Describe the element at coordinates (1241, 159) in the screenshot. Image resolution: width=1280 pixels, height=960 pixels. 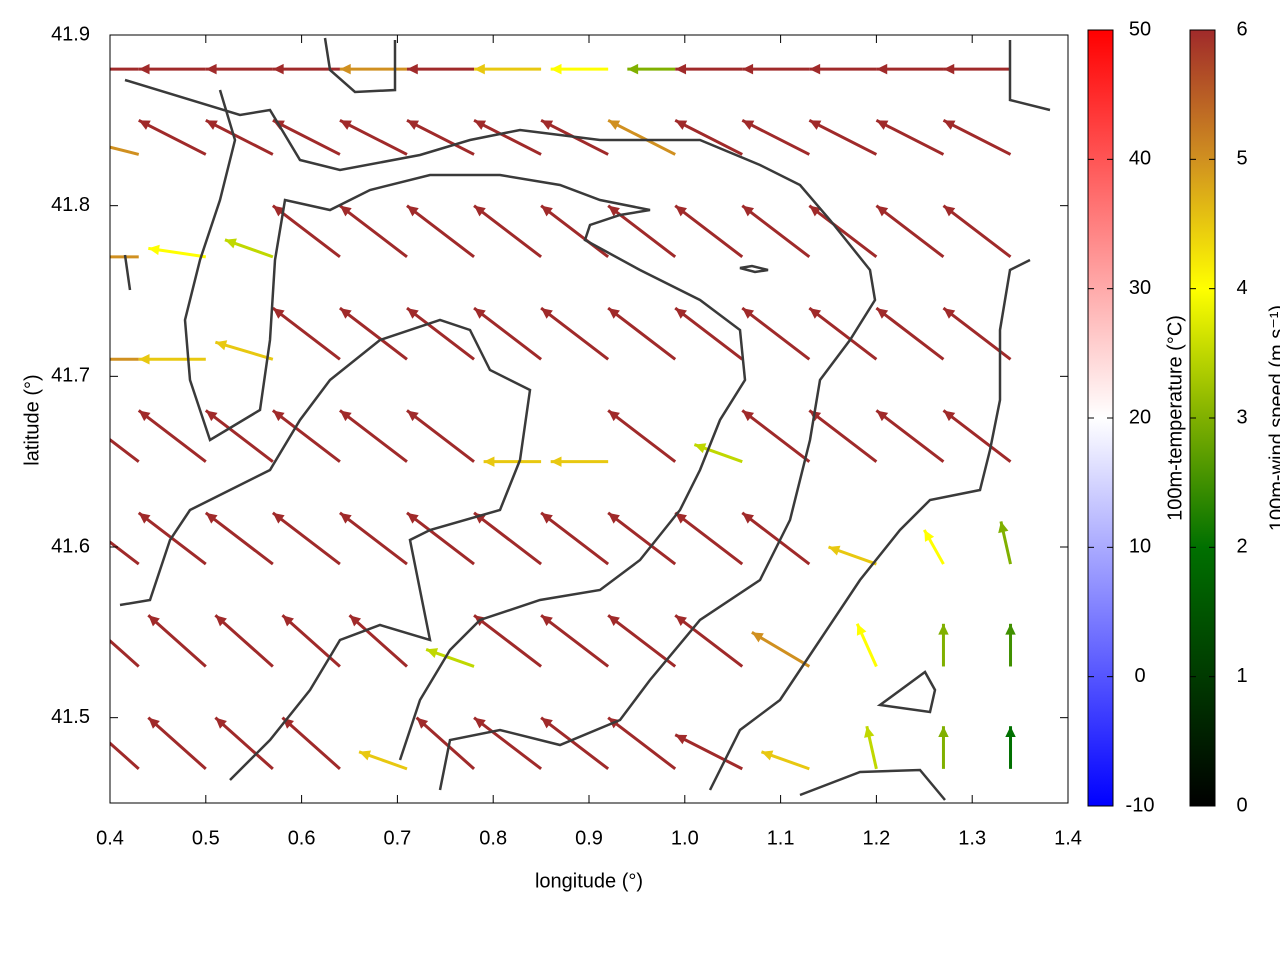
I see `colorbar-tick-label: 5` at that location.